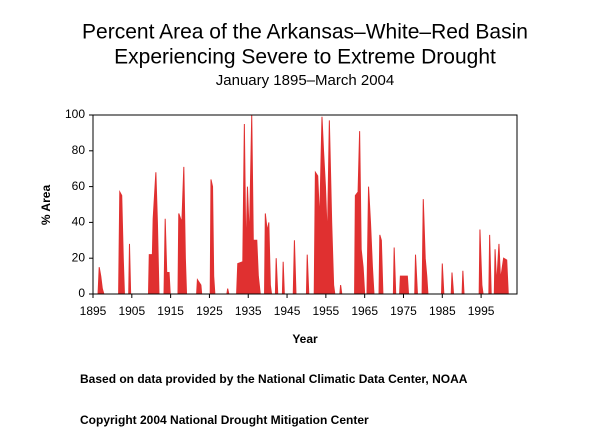 Image resolution: width=600 pixels, height=447 pixels. Describe the element at coordinates (481, 311) in the screenshot. I see `x-tick-label: 1995` at that location.